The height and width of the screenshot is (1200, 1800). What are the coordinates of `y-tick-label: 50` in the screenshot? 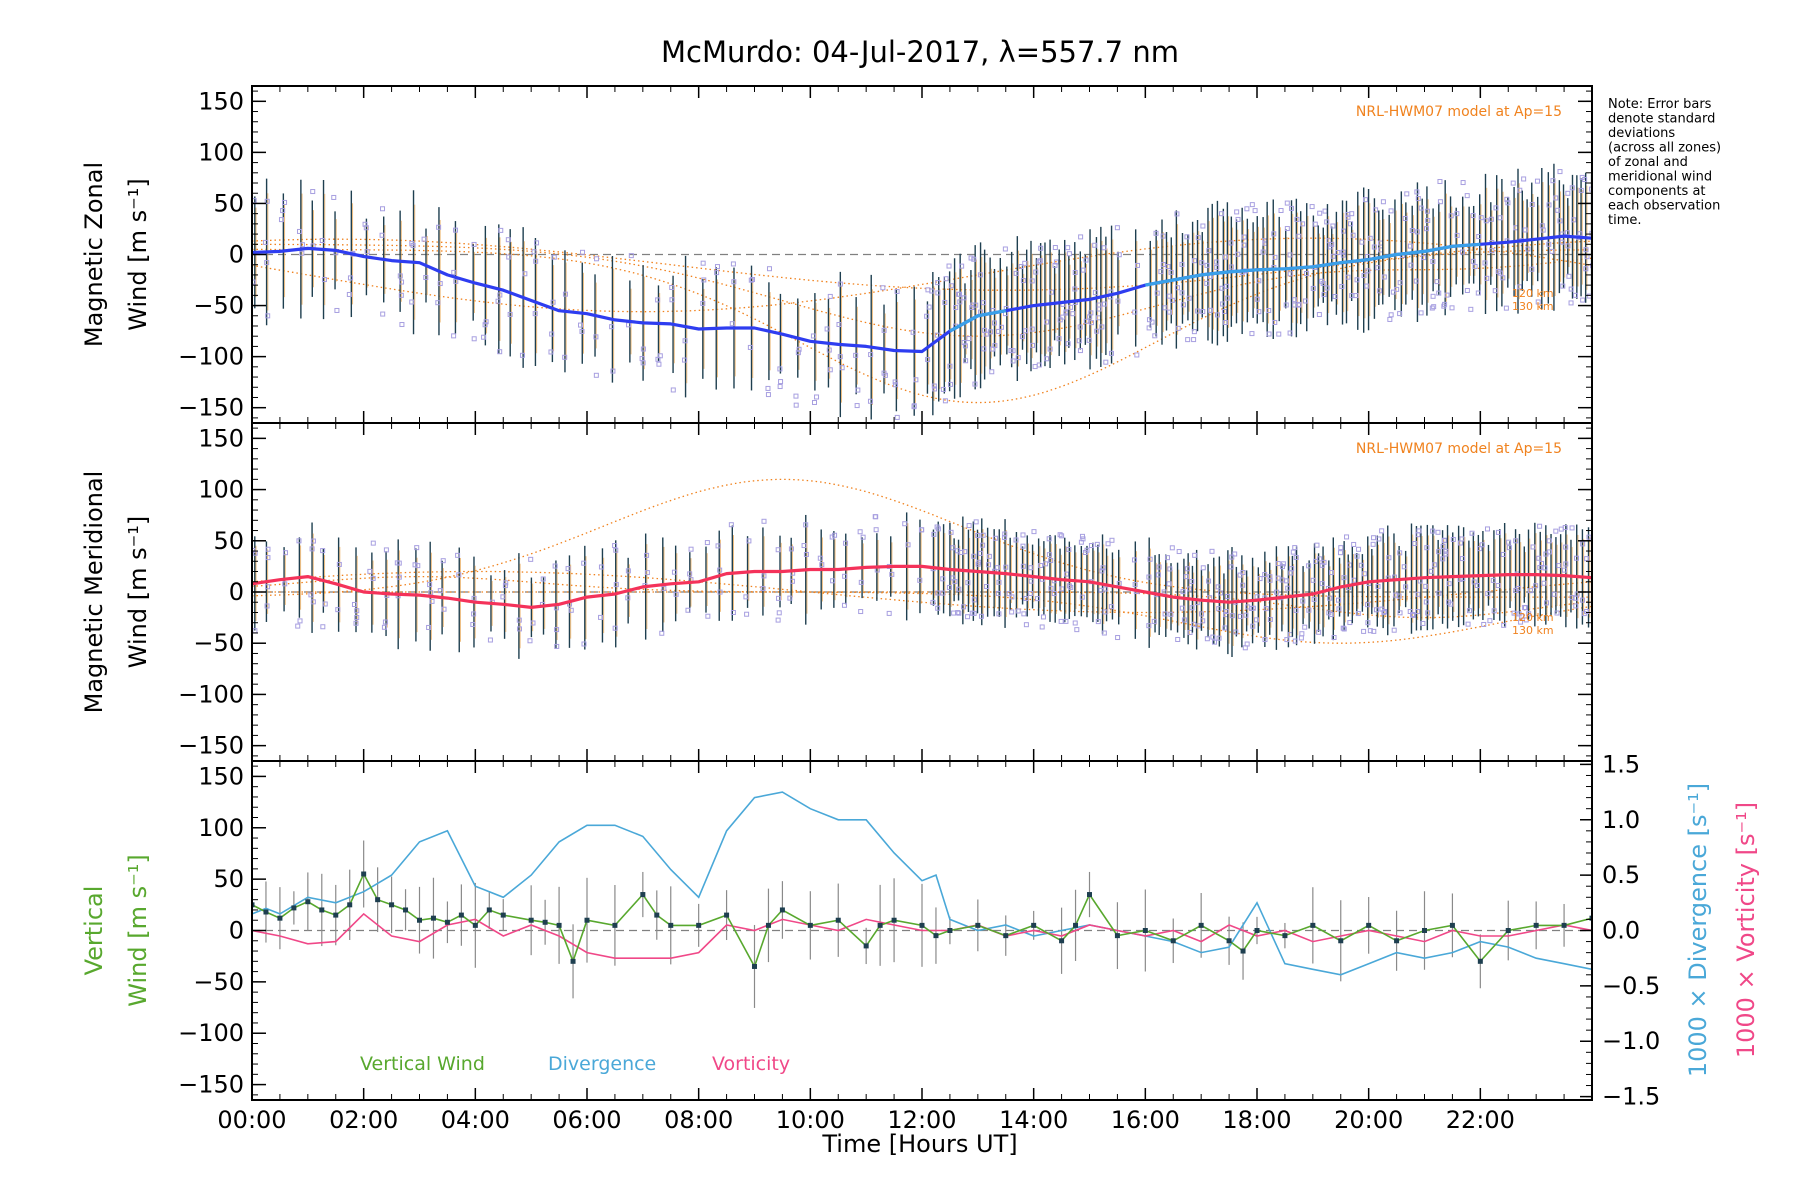 It's located at (228, 879).